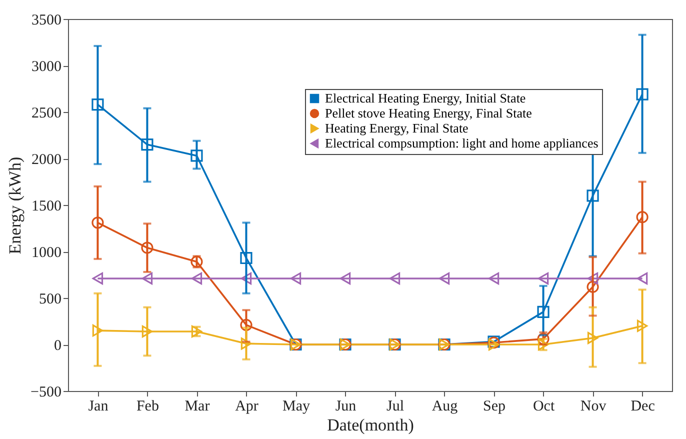 This screenshot has width=686, height=439. I want to click on x-tick-label: Sep, so click(494, 406).